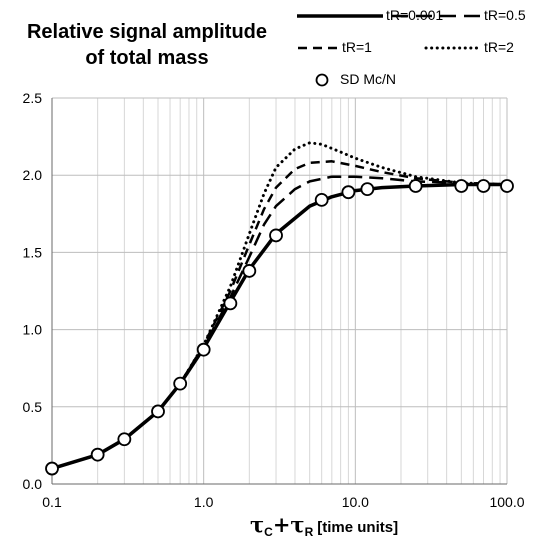 The width and height of the screenshot is (541, 546). I want to click on y-tick-label: 0.5, so click(33, 407).